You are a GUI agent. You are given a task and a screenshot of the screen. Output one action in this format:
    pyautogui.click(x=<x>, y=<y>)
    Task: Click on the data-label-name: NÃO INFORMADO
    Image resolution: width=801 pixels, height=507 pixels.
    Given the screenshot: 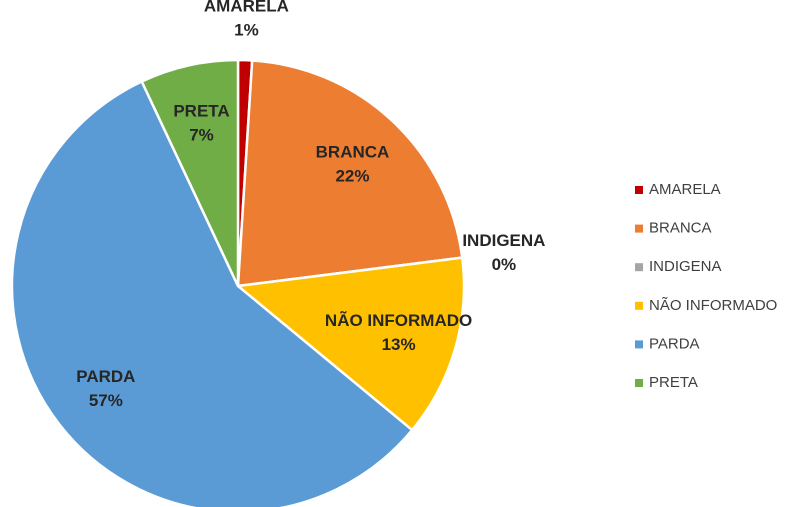 What is the action you would take?
    pyautogui.click(x=398, y=320)
    